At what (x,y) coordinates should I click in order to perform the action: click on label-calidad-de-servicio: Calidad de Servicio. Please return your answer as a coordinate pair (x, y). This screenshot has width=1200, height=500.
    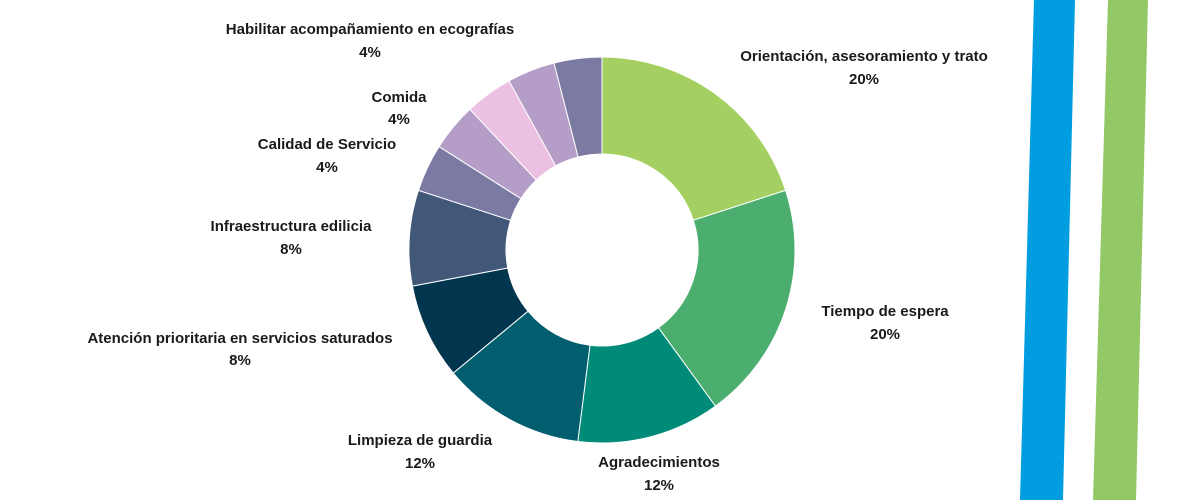
    Looking at the image, I should click on (327, 144).